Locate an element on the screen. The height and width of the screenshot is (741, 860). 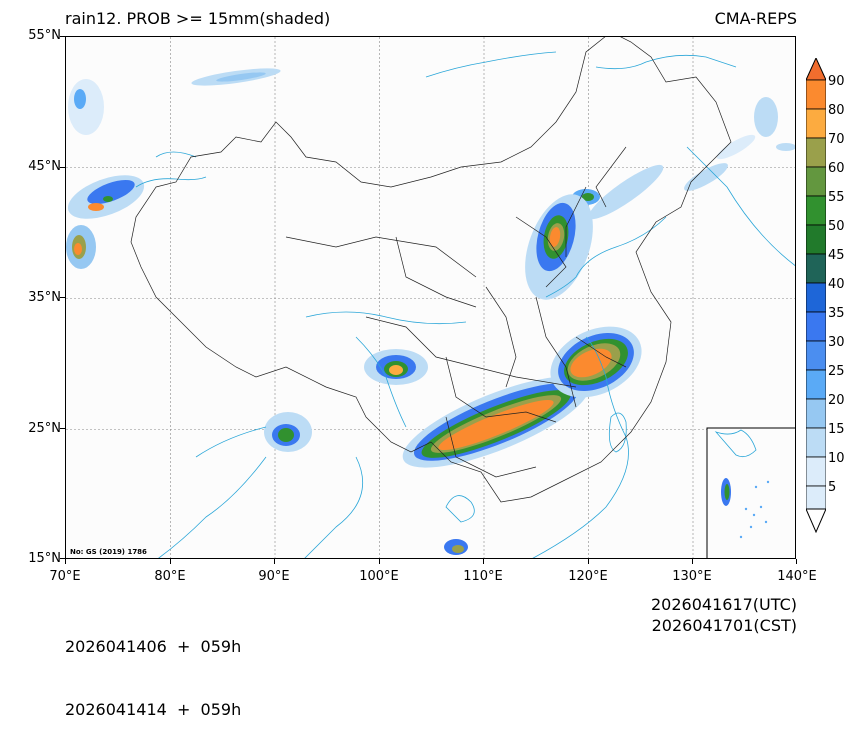
lon-label-80e: 80°E is located at coordinates (170, 576).